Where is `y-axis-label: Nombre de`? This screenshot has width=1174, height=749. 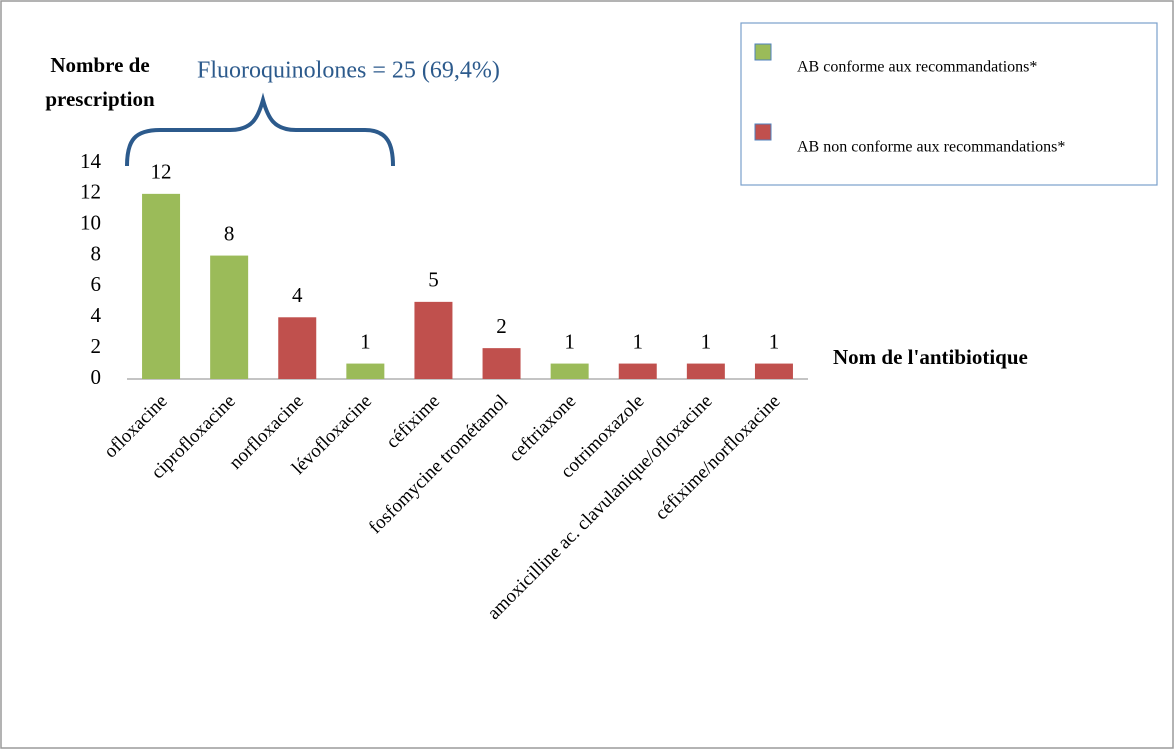 y-axis-label: Nombre de is located at coordinates (99, 65).